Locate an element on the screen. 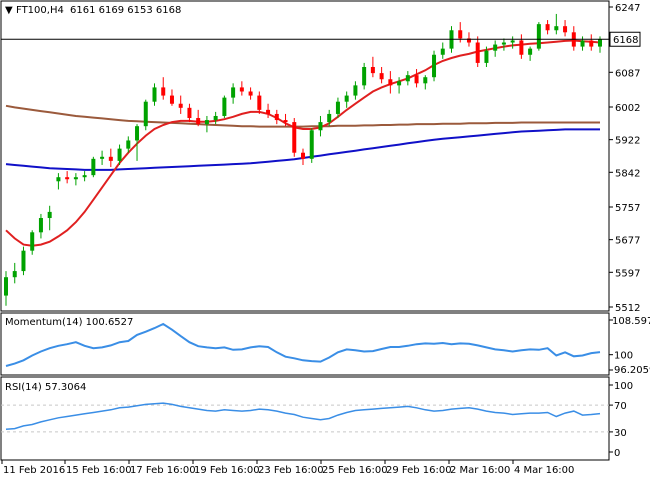  price-tick-label: 5512 is located at coordinates (627, 308).